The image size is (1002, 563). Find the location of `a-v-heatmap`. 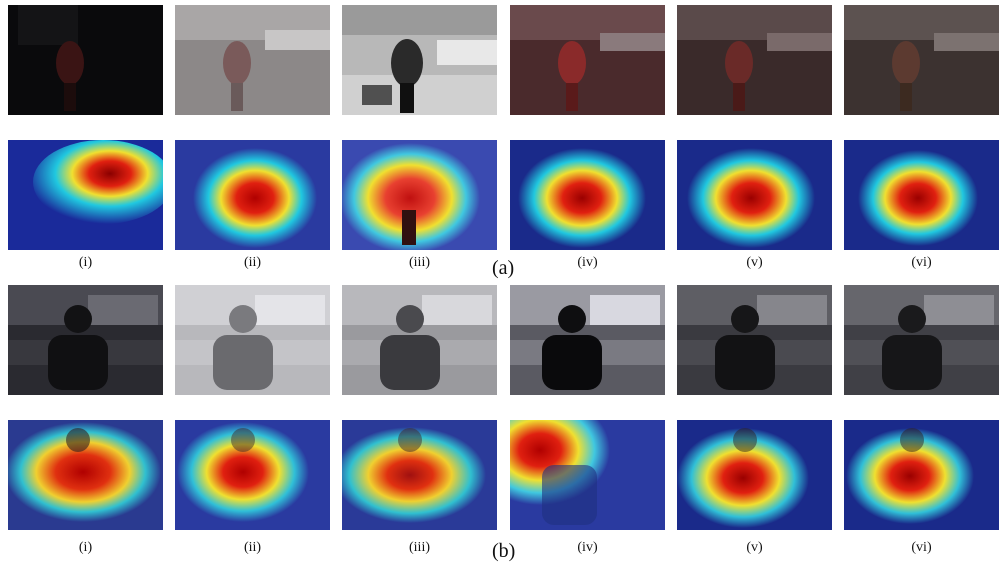

a-v-heatmap is located at coordinates (754, 195).